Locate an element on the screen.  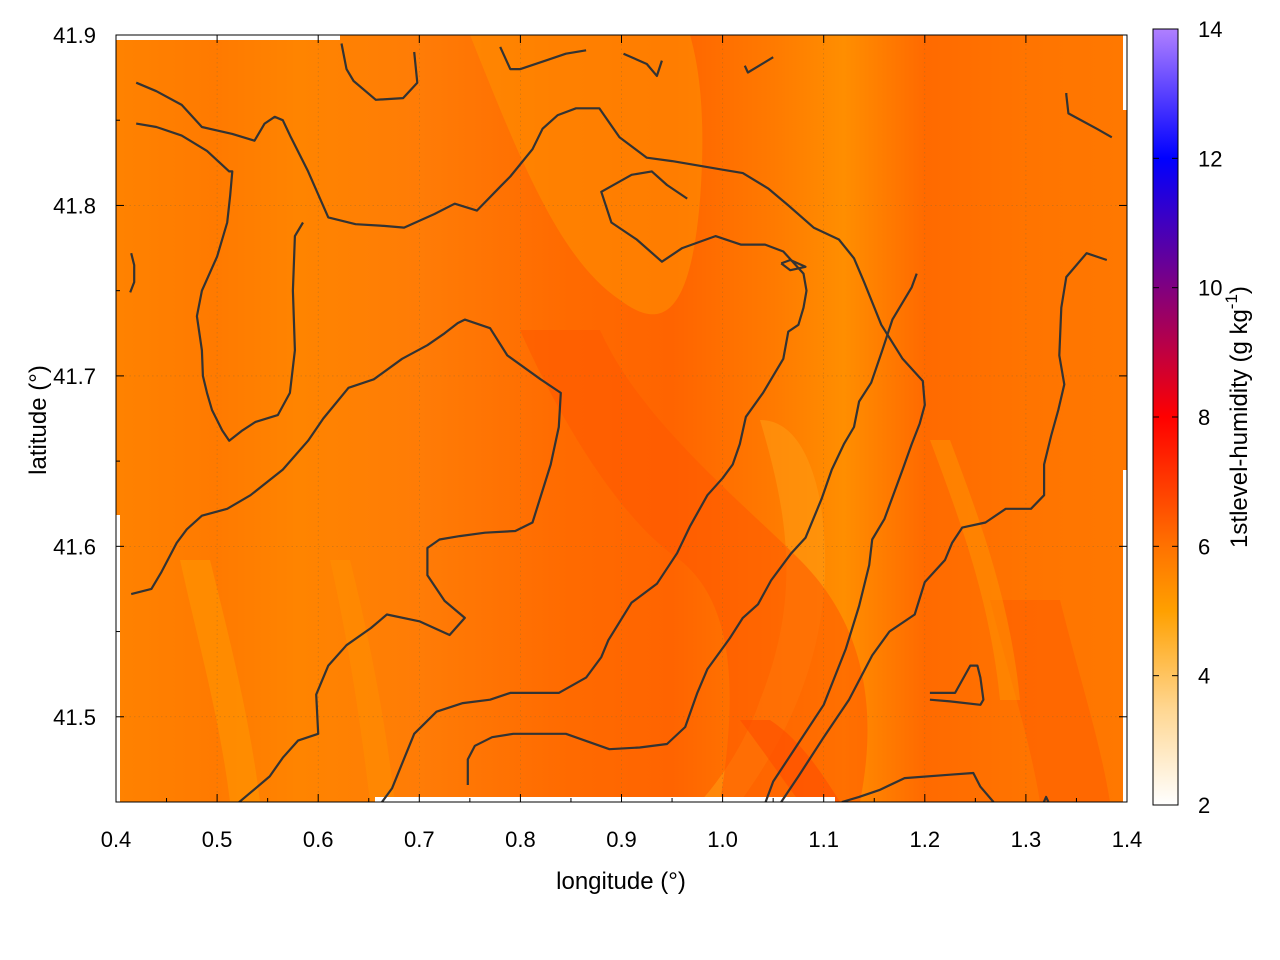
colorbar-tick-label: 2 is located at coordinates (1204, 805).